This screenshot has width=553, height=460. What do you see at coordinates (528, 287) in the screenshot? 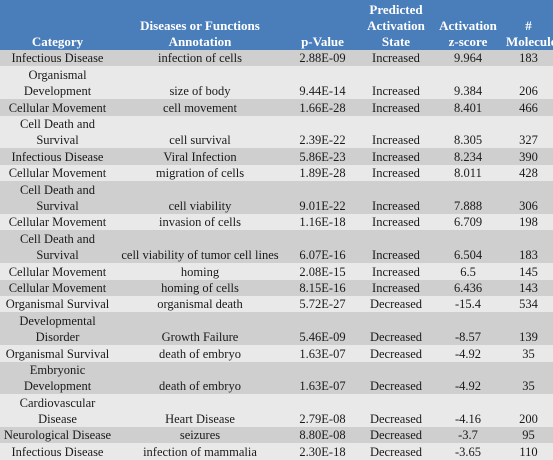
I see `cell-molecules: 143` at bounding box center [528, 287].